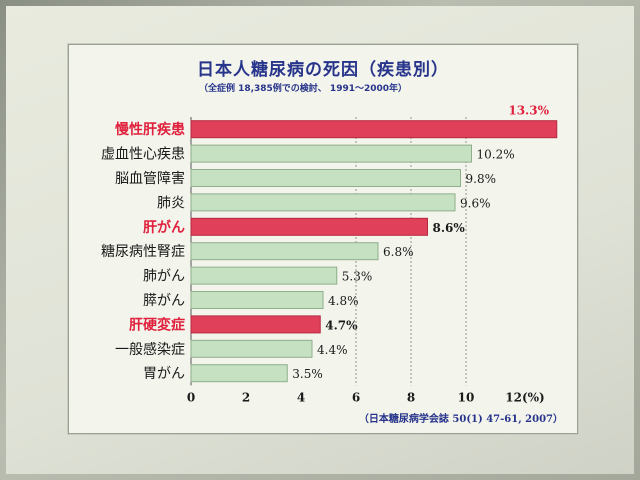 The height and width of the screenshot is (480, 640). Describe the element at coordinates (303, 89) in the screenshot. I see `chart-subtitle: （全症例 18,385例での検討、 1991～2000年）` at that location.